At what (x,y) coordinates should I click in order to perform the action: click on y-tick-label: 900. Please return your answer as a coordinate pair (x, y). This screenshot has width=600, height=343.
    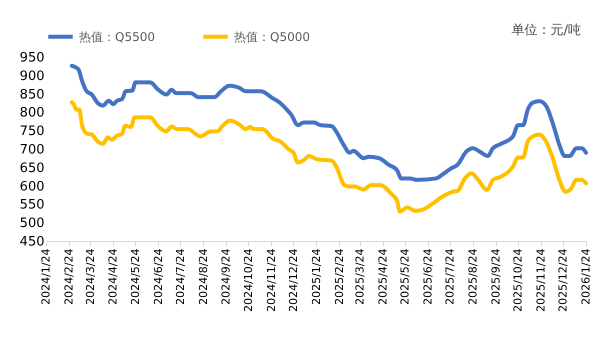
    Looking at the image, I should click on (32, 76).